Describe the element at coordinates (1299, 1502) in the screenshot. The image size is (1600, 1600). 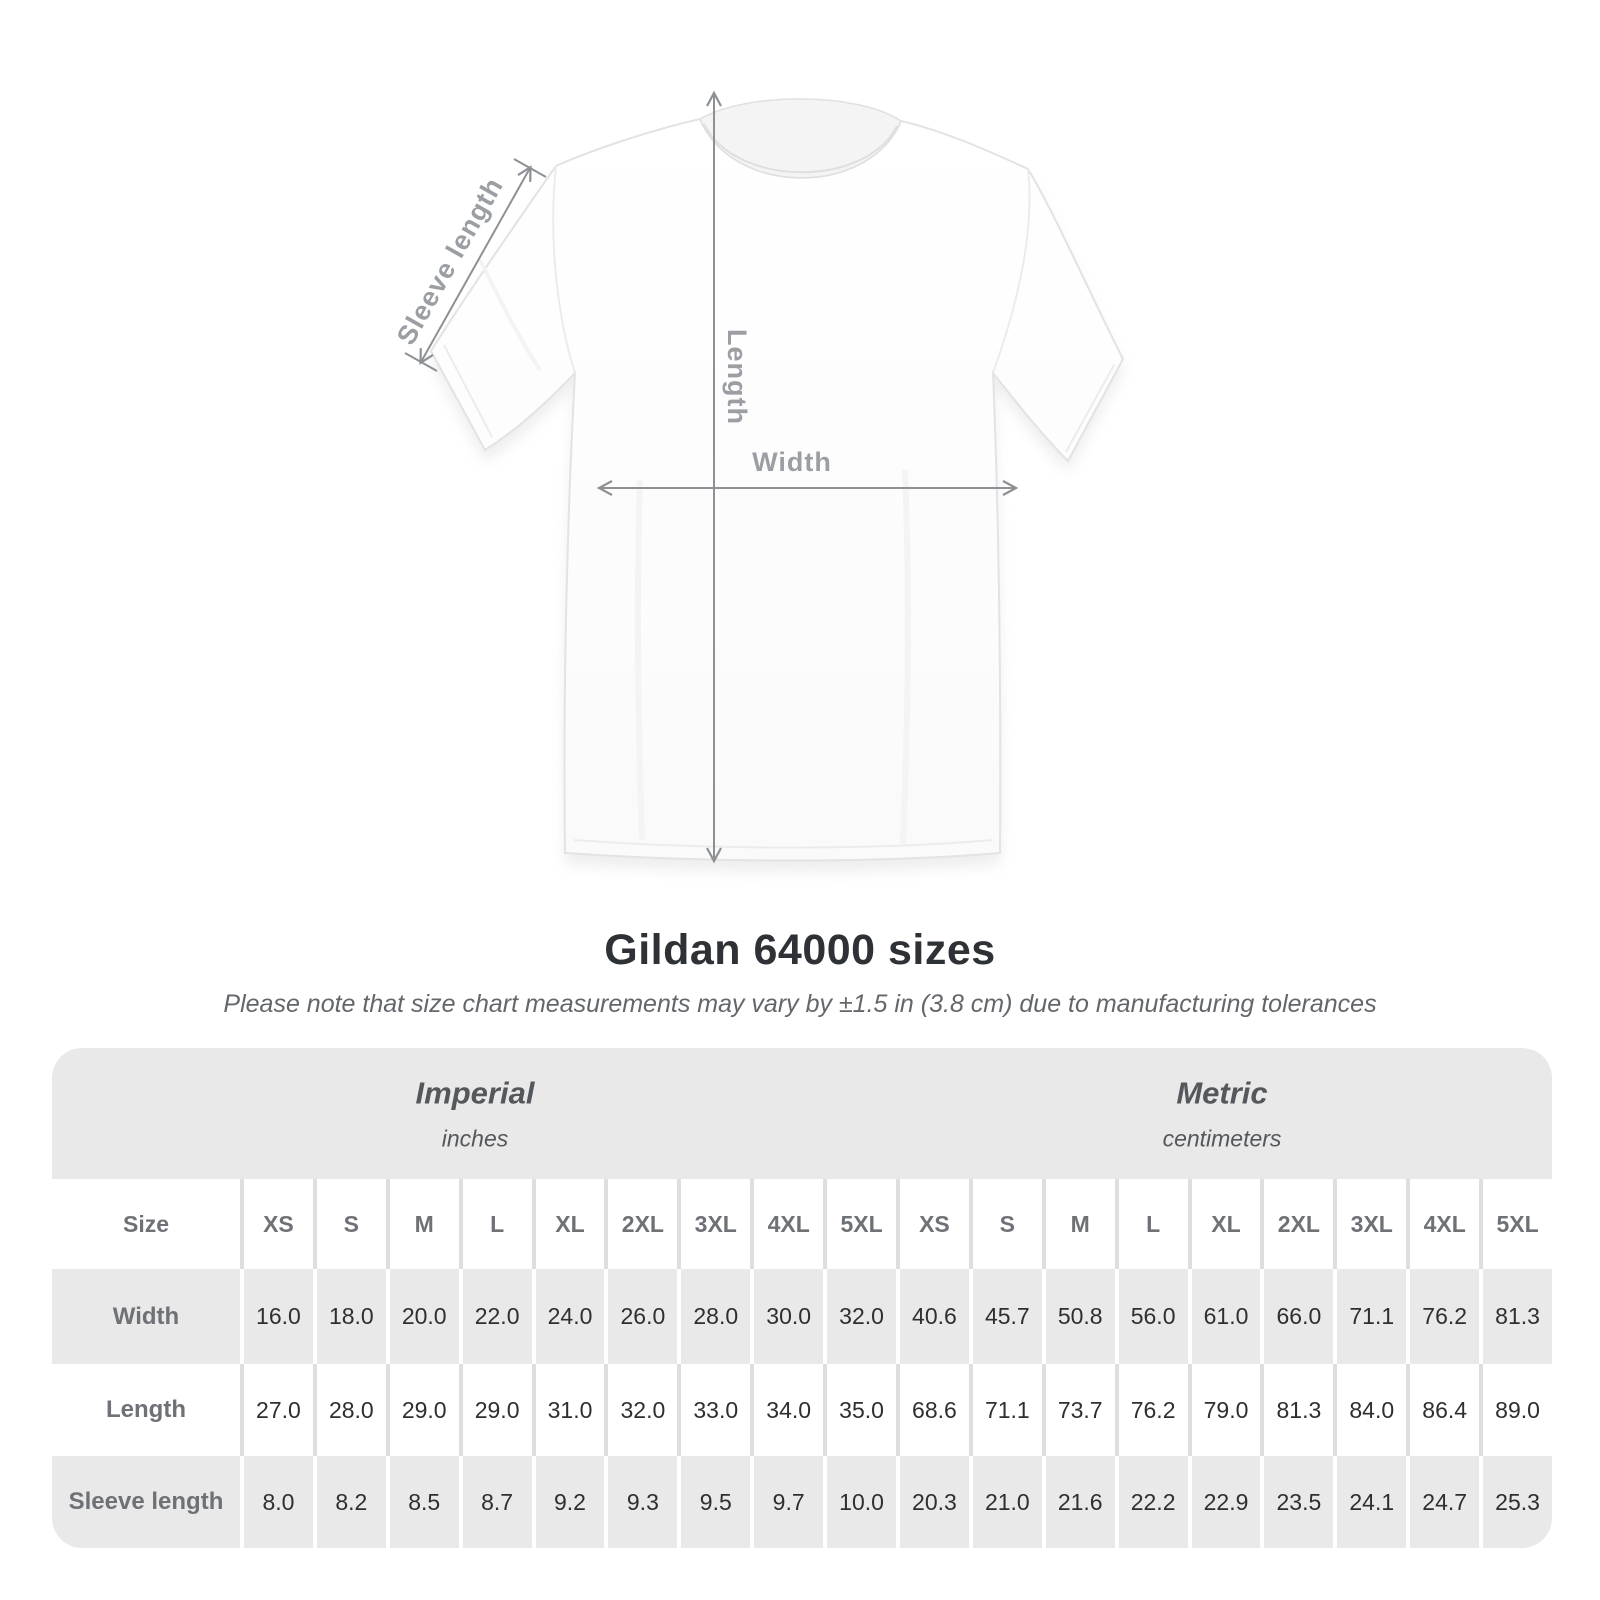
I see `table-cell: 23.5` at that location.